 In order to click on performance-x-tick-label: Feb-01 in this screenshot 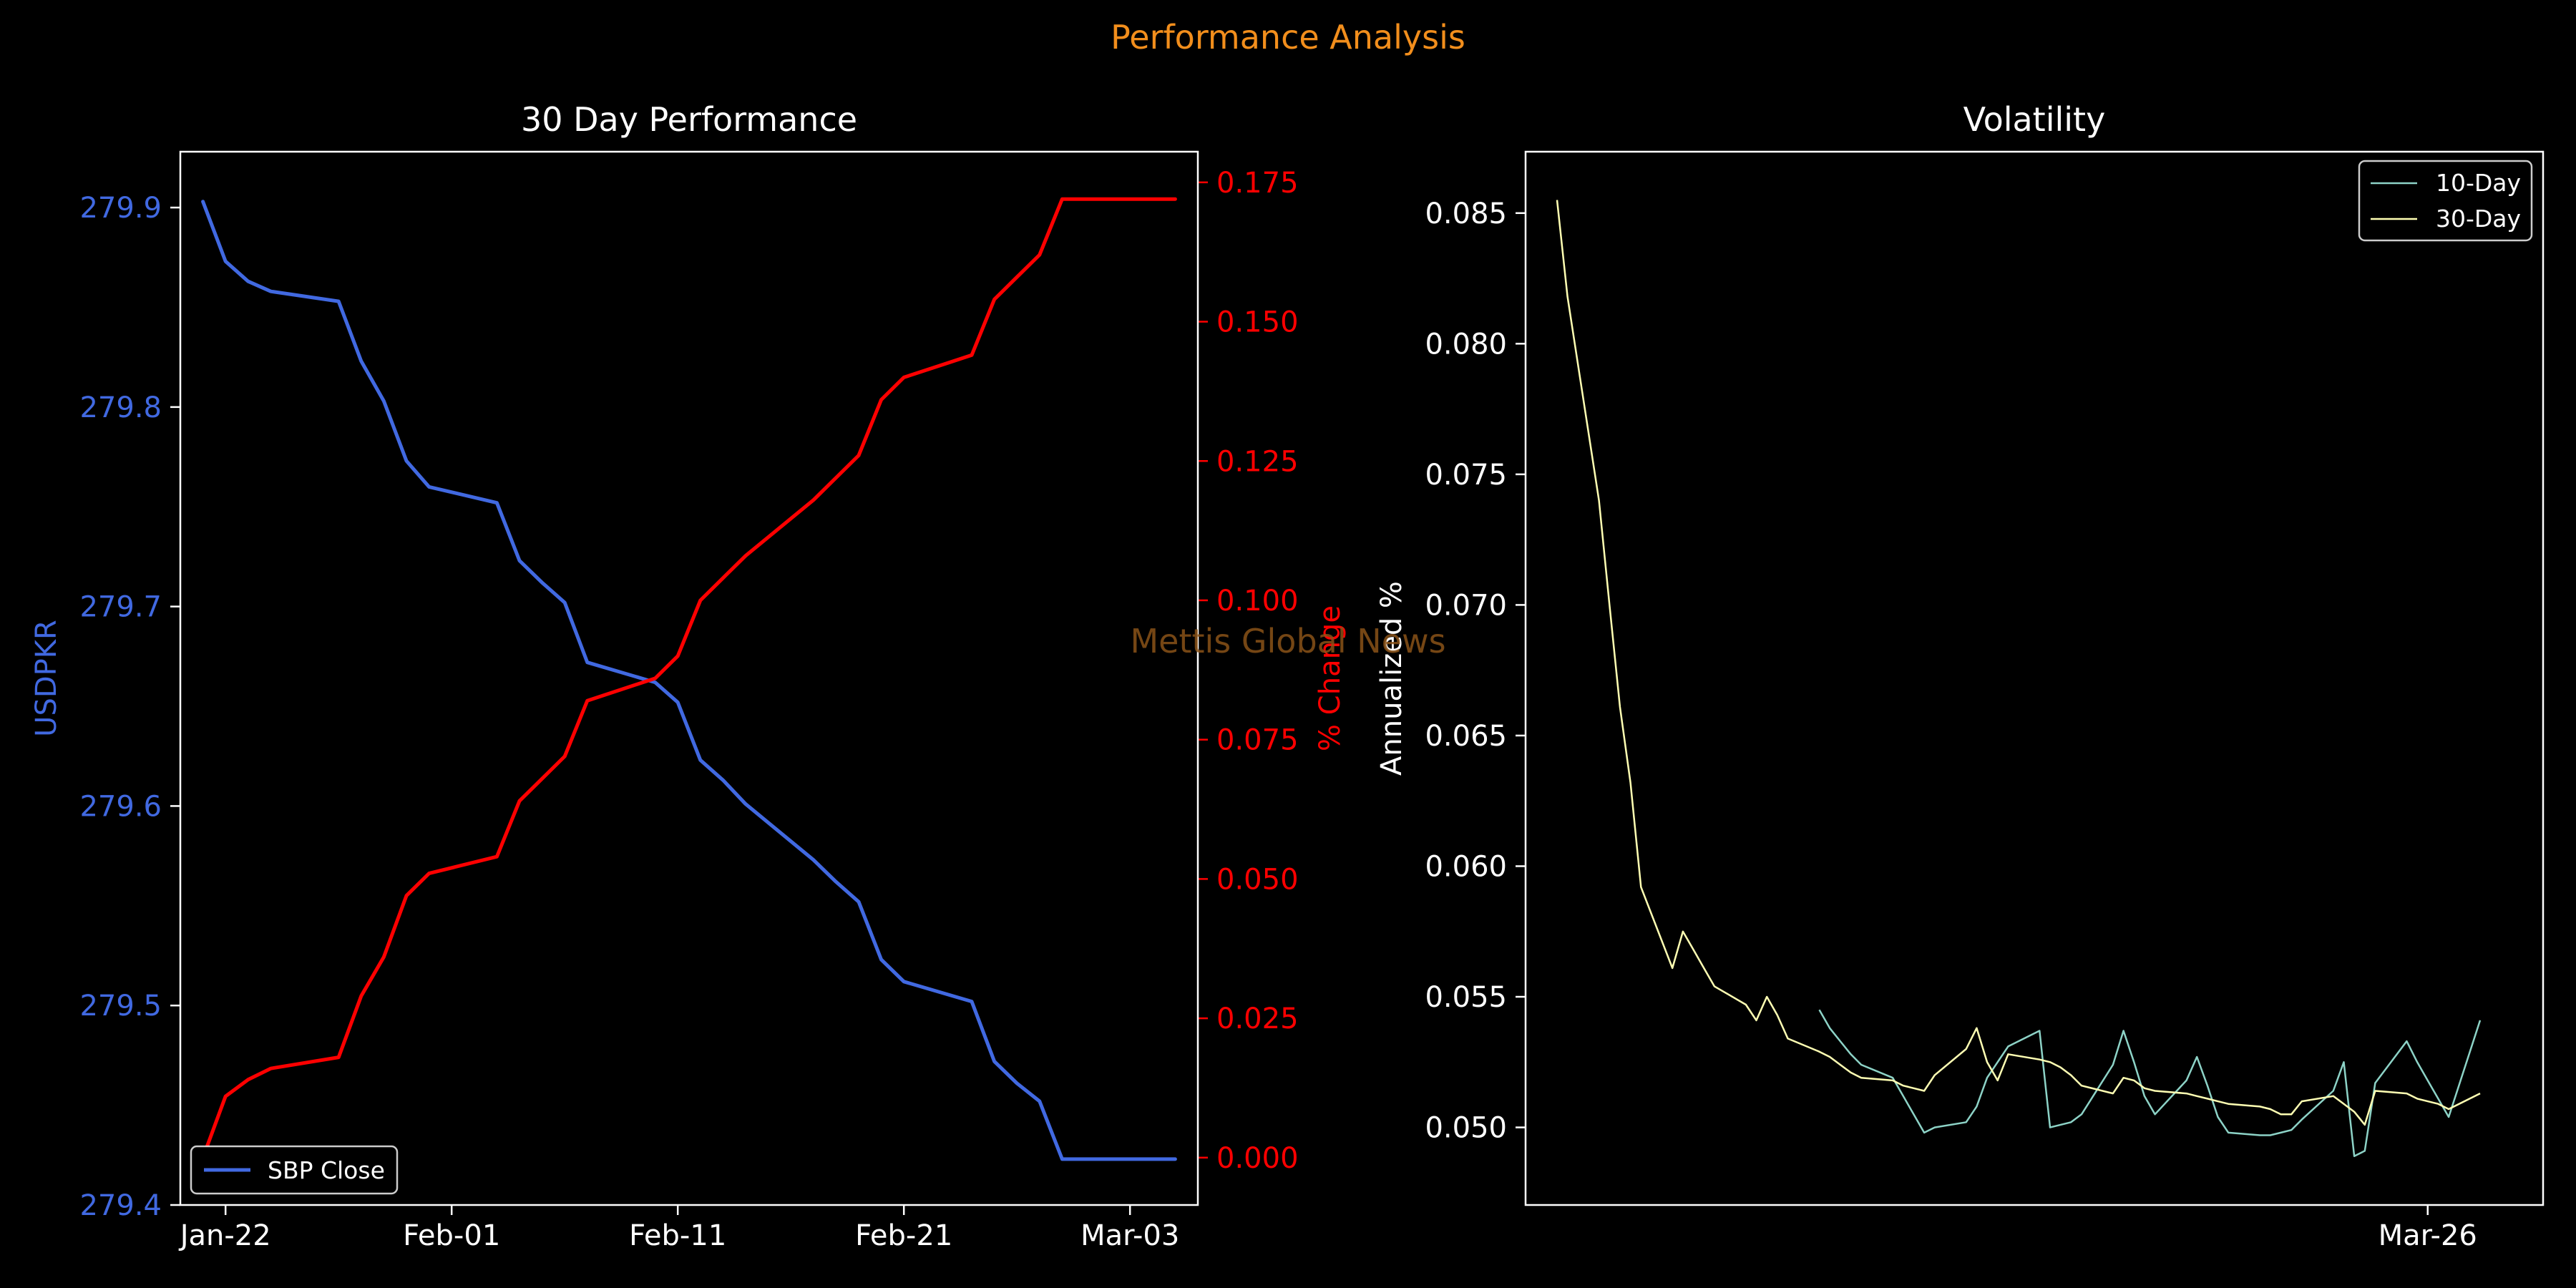, I will do `click(451, 1235)`.